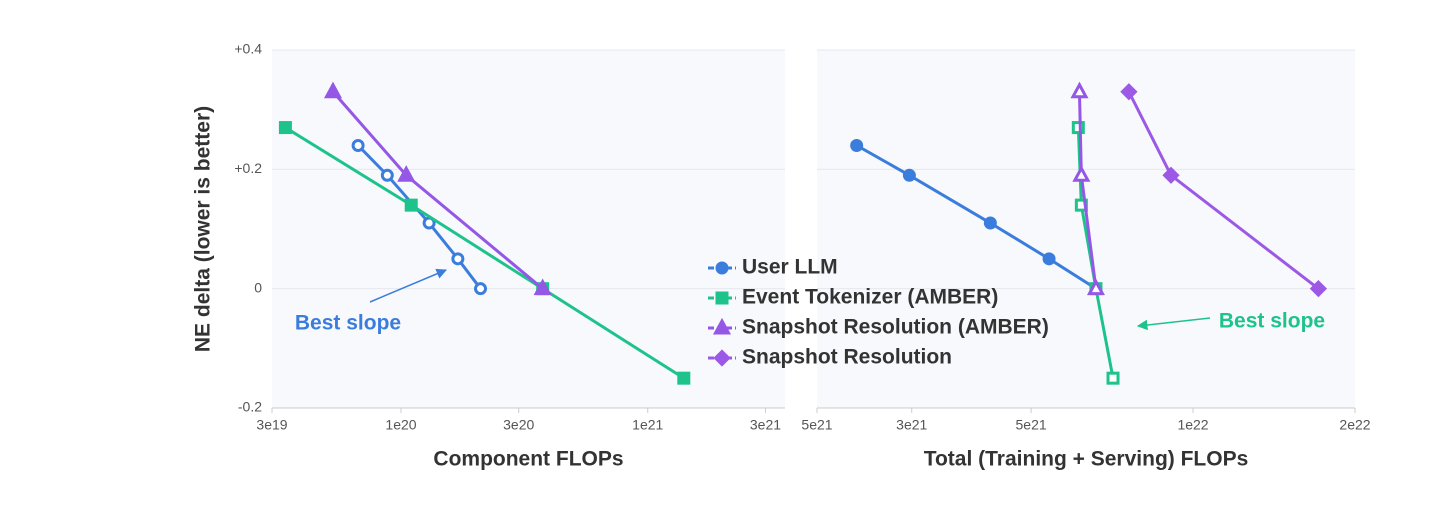 This screenshot has height=520, width=1450. Describe the element at coordinates (847, 357) in the screenshot. I see `legend-label: Snapshot Resolution` at that location.